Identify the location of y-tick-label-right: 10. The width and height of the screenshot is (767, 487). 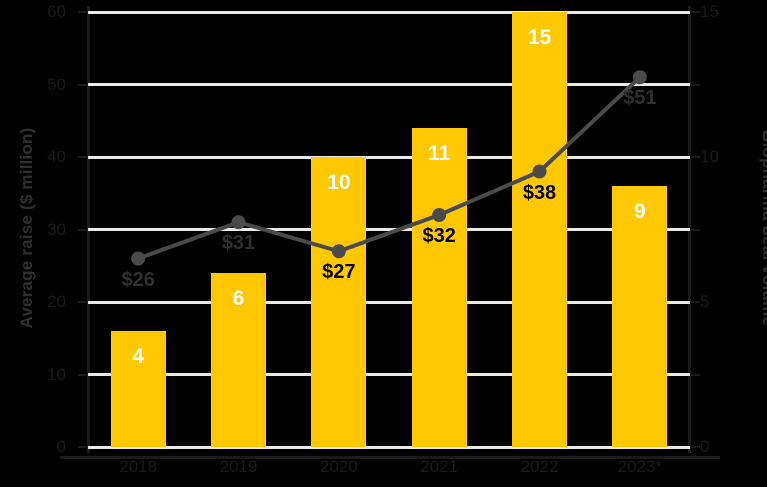
(709, 156).